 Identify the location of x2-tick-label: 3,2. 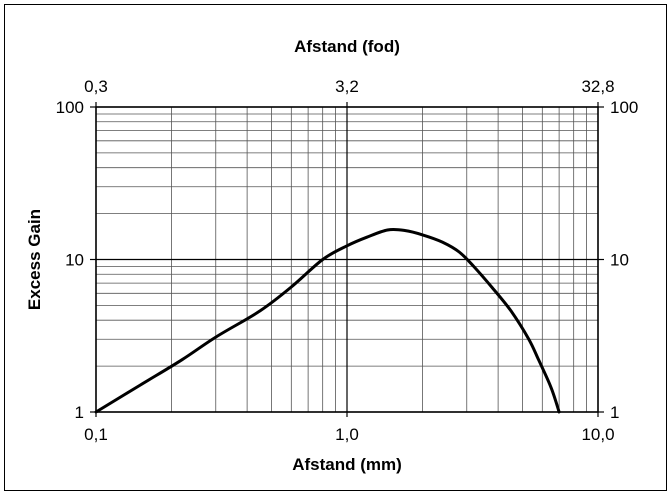
(347, 86).